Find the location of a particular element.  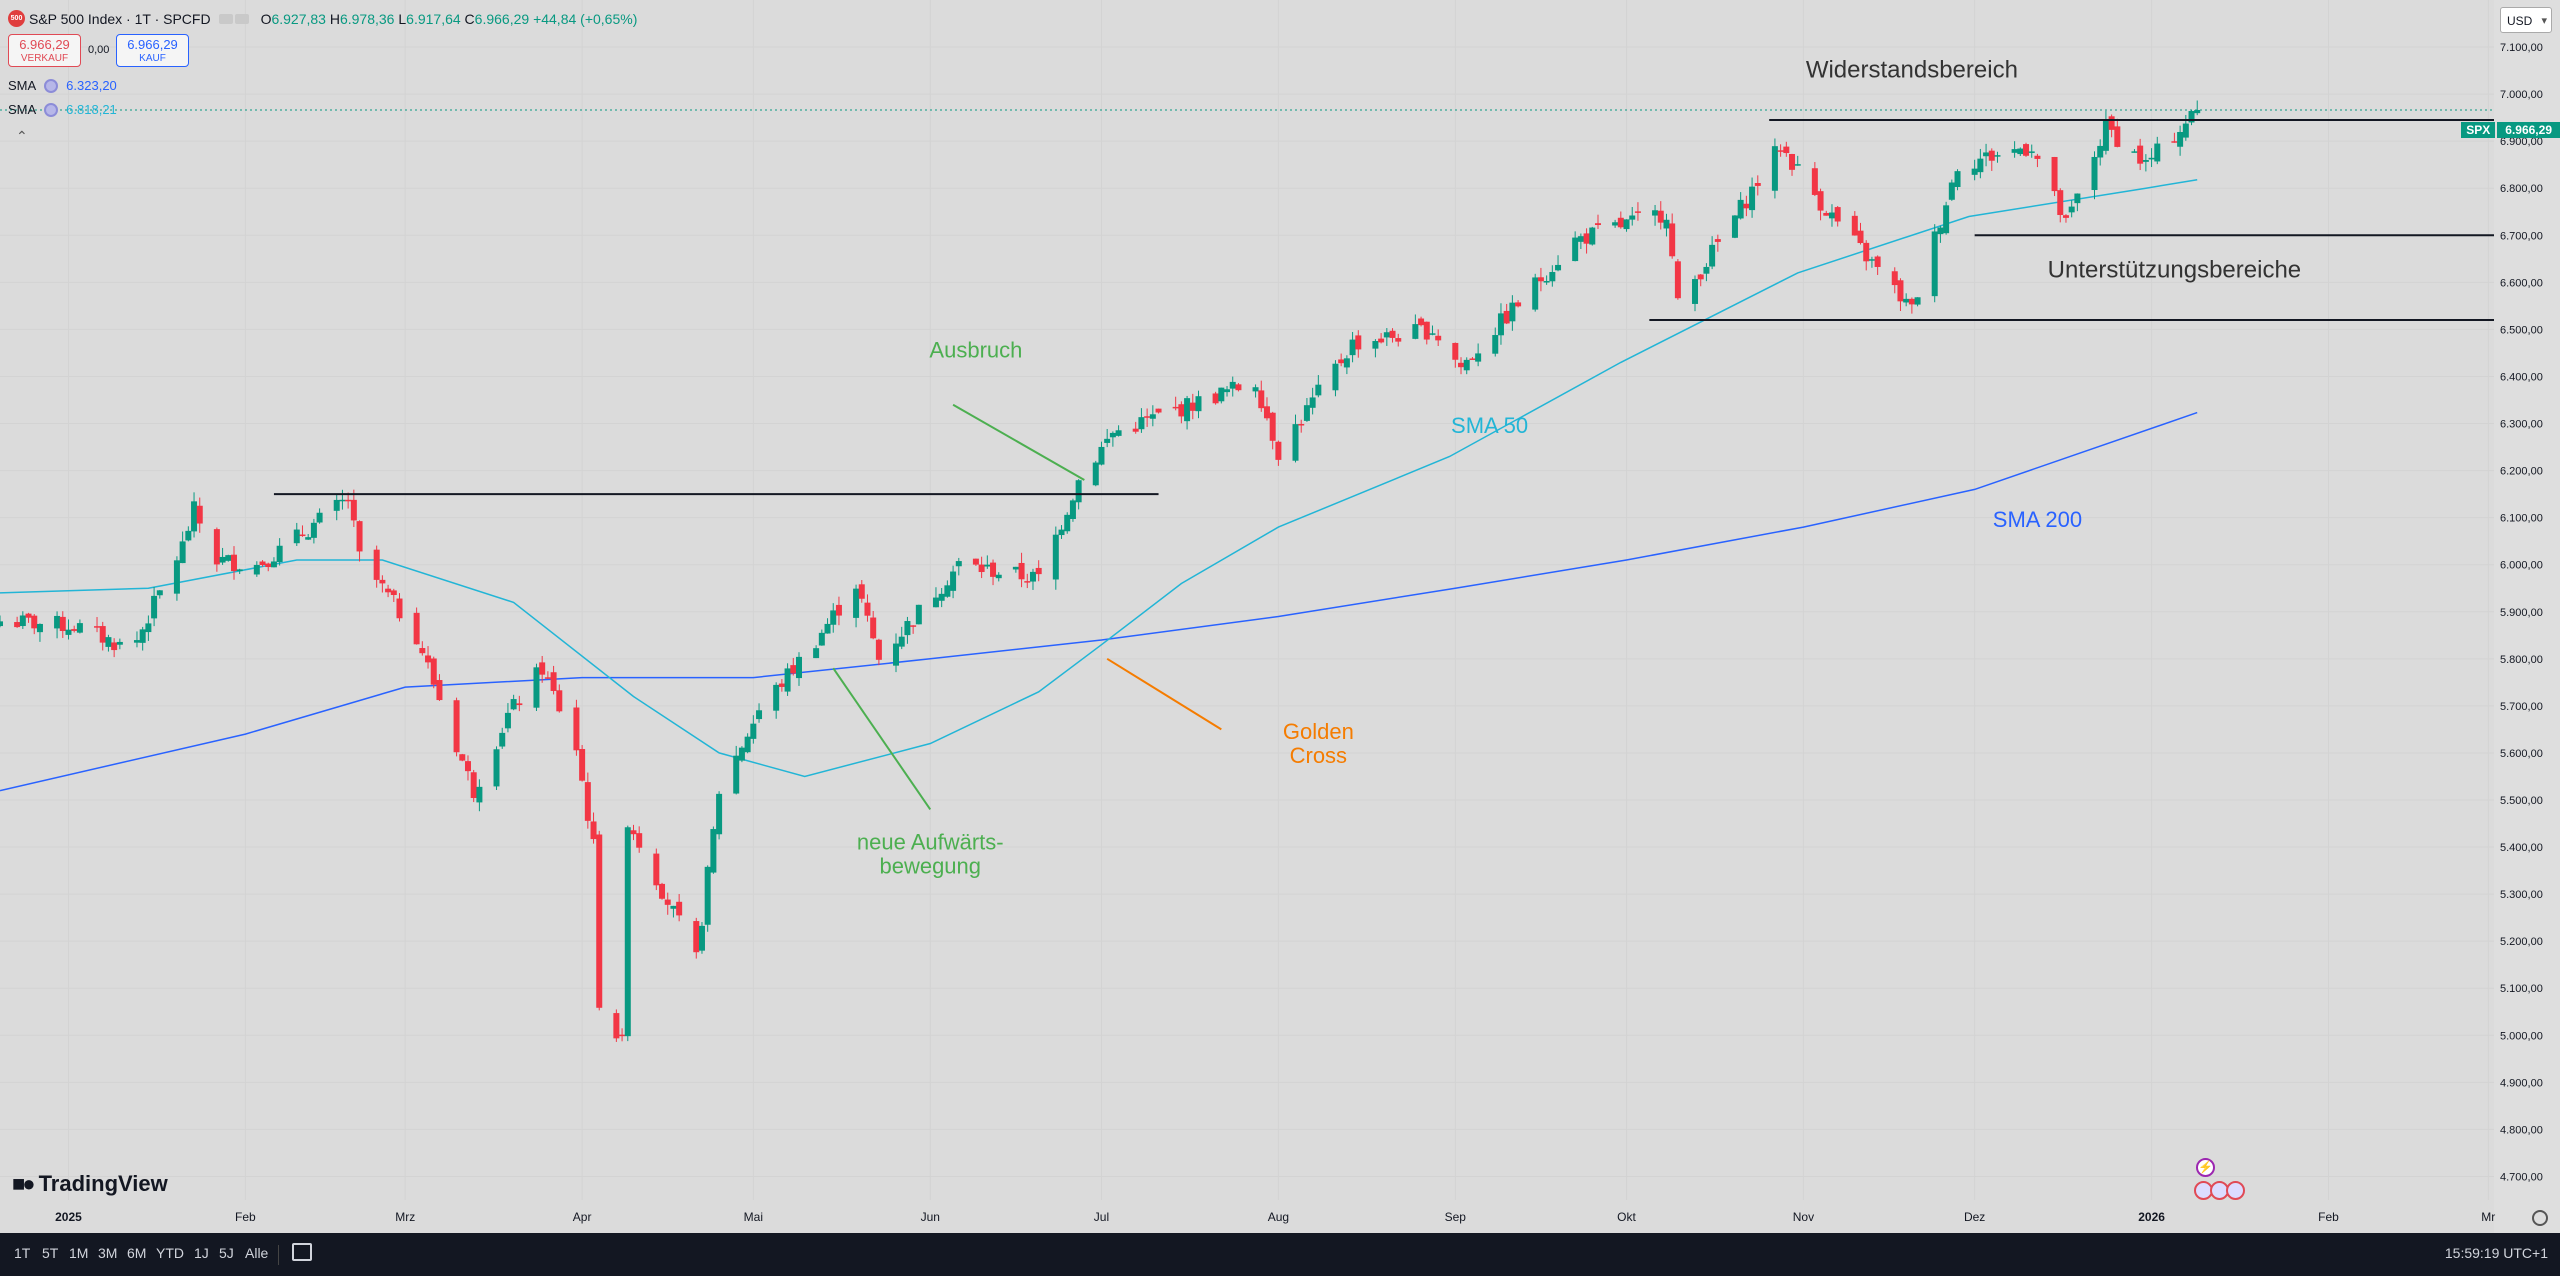

price-axis-background is located at coordinates (2527, 616).